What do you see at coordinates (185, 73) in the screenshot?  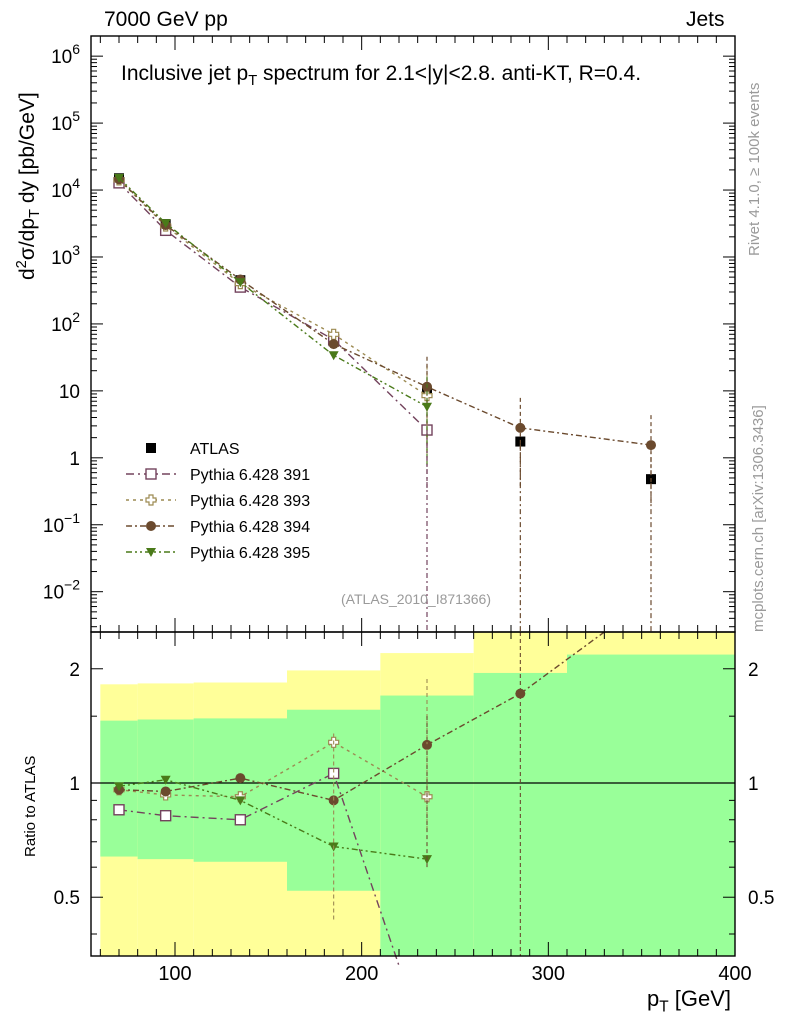 I see `title-main: Inclusive jet p` at bounding box center [185, 73].